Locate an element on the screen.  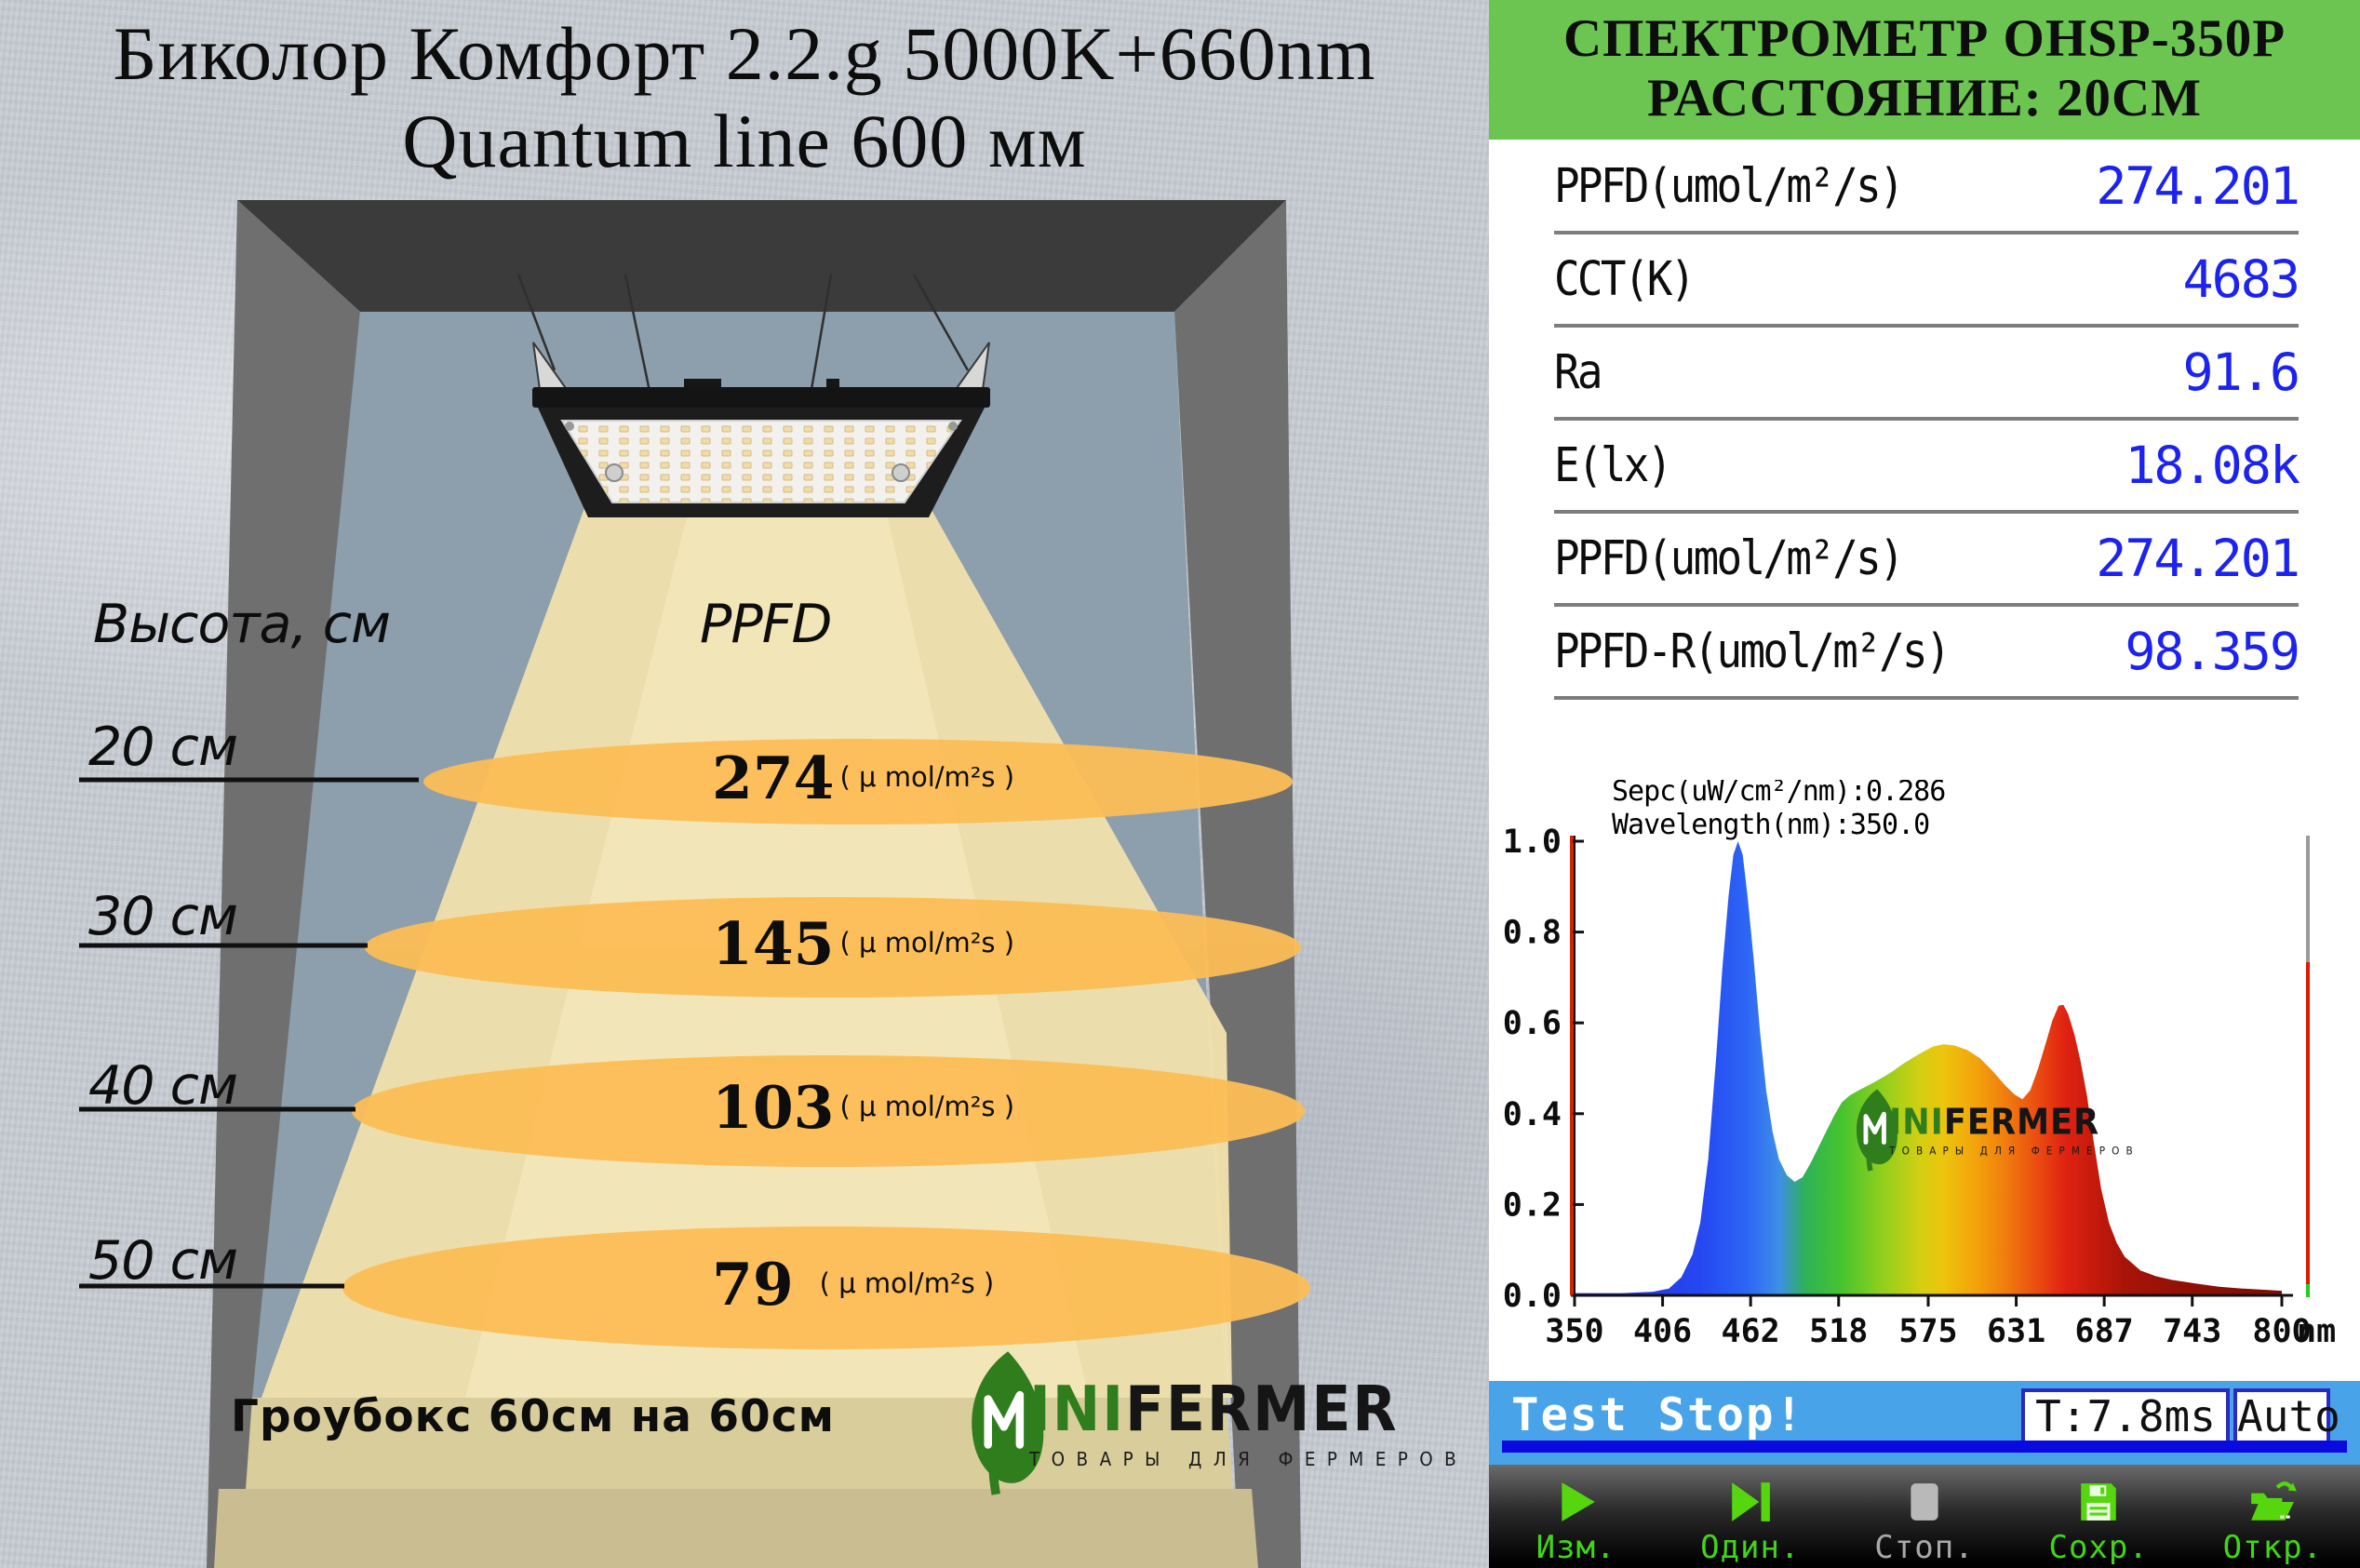
integration-time-field: T:7.8ms is located at coordinates (2125, 1417).